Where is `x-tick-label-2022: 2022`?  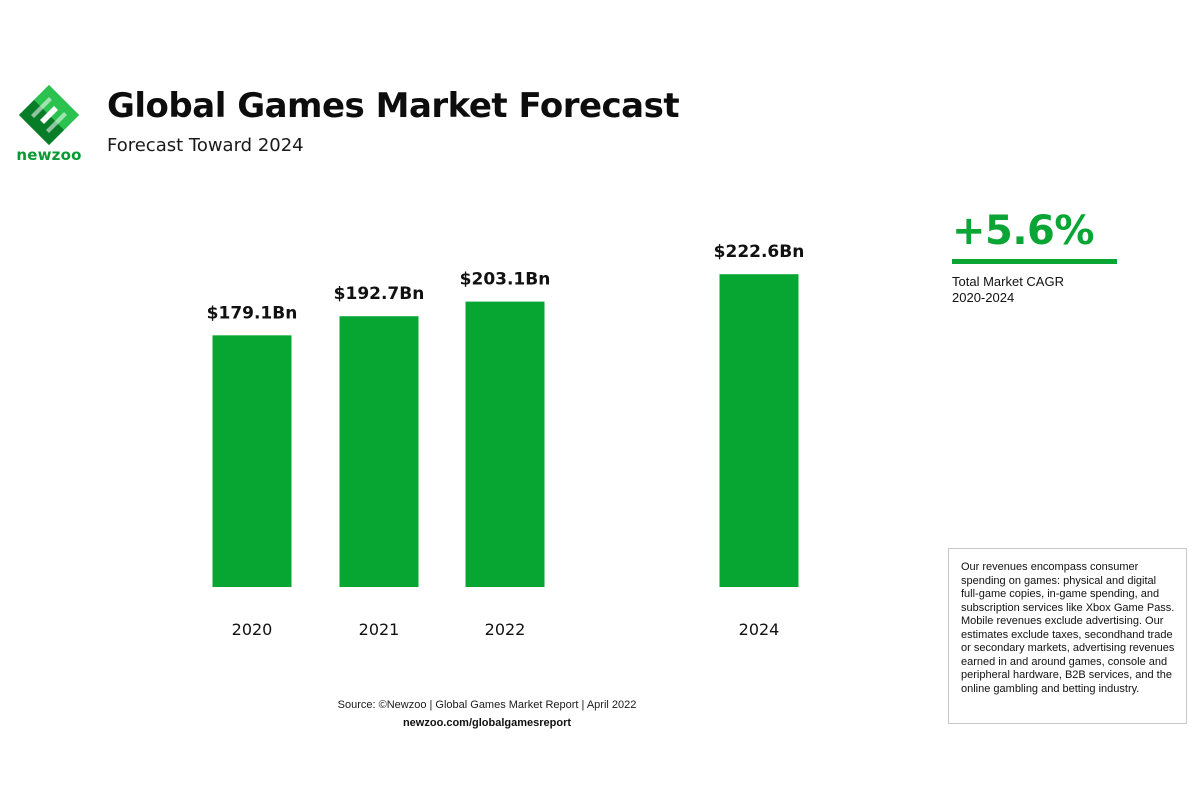
x-tick-label-2022: 2022 is located at coordinates (505, 629).